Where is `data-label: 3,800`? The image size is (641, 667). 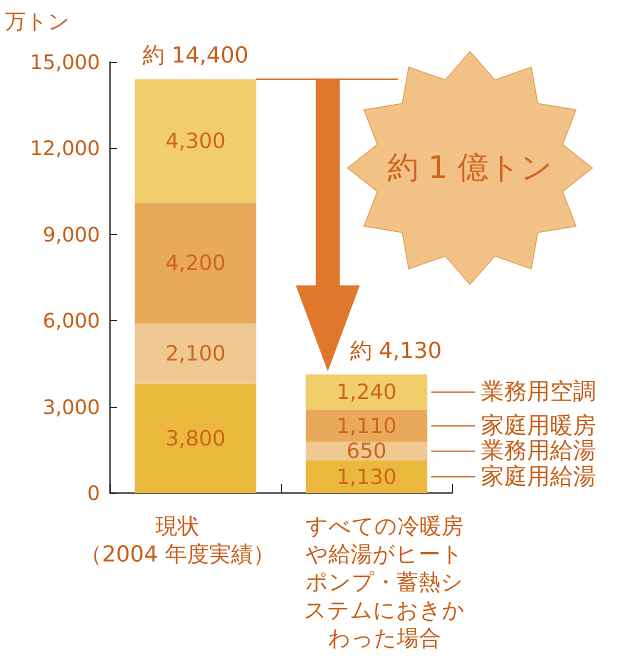 data-label: 3,800 is located at coordinates (195, 438).